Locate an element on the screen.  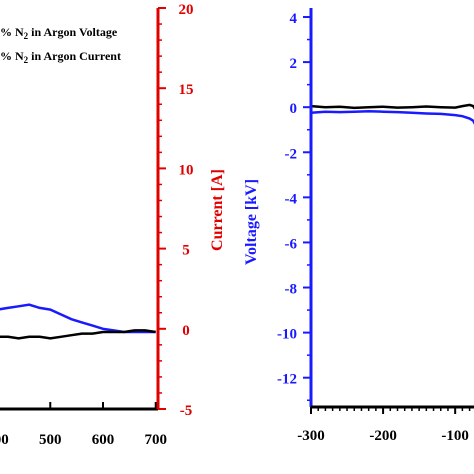
left-x-tick-label: 500 is located at coordinates (50, 440).